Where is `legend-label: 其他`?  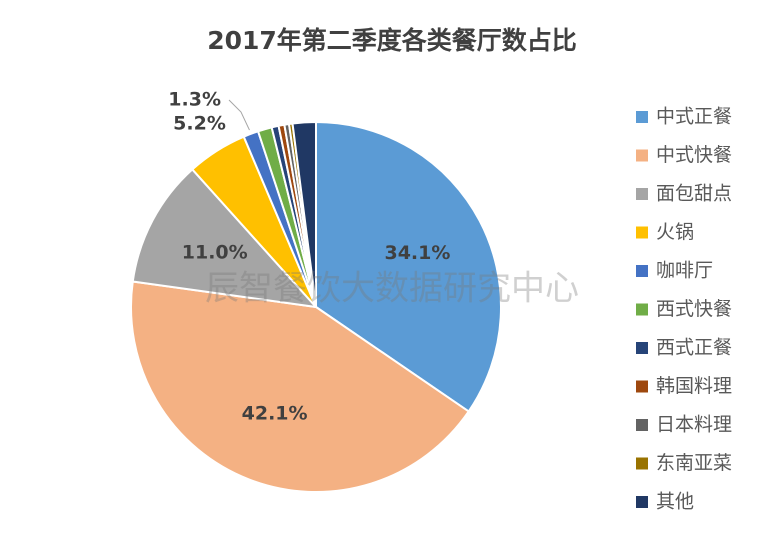
legend-label: 其他 is located at coordinates (675, 502).